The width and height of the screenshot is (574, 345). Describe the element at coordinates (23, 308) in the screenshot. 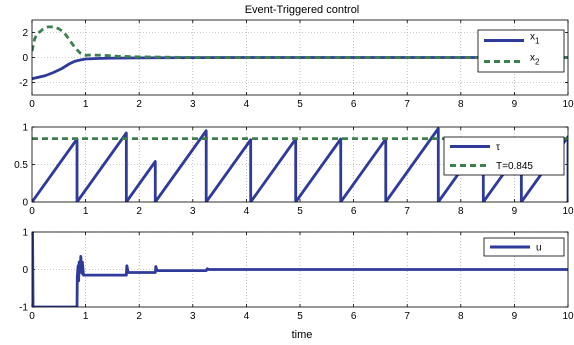

I see `y-tick-label: -1` at that location.